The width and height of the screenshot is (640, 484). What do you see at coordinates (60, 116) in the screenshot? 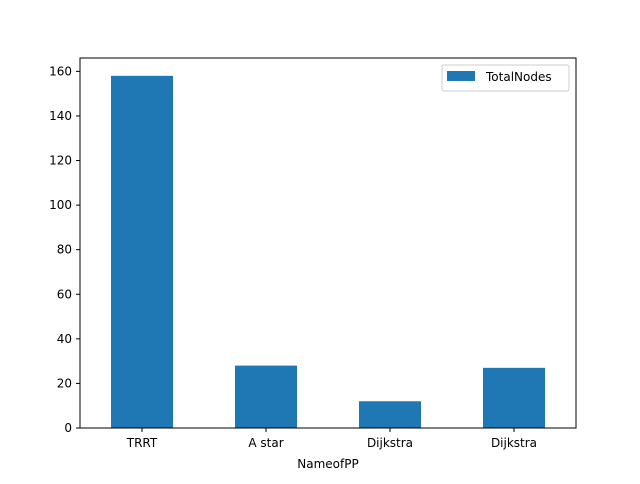
I see `y-tick-label-7: 140` at bounding box center [60, 116].